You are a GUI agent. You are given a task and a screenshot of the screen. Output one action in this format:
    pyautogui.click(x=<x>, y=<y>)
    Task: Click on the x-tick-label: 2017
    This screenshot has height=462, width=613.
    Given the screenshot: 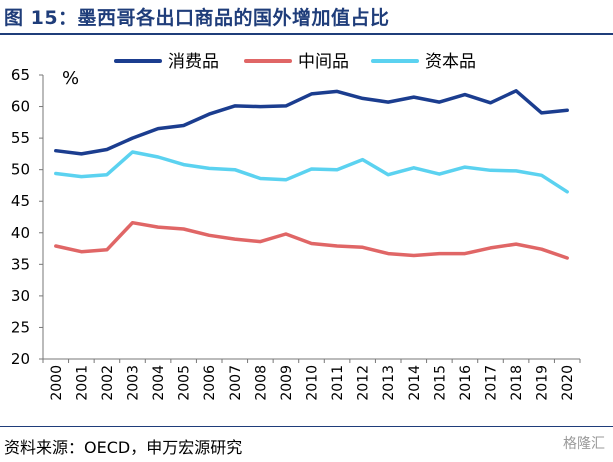 What is the action you would take?
    pyautogui.click(x=492, y=383)
    